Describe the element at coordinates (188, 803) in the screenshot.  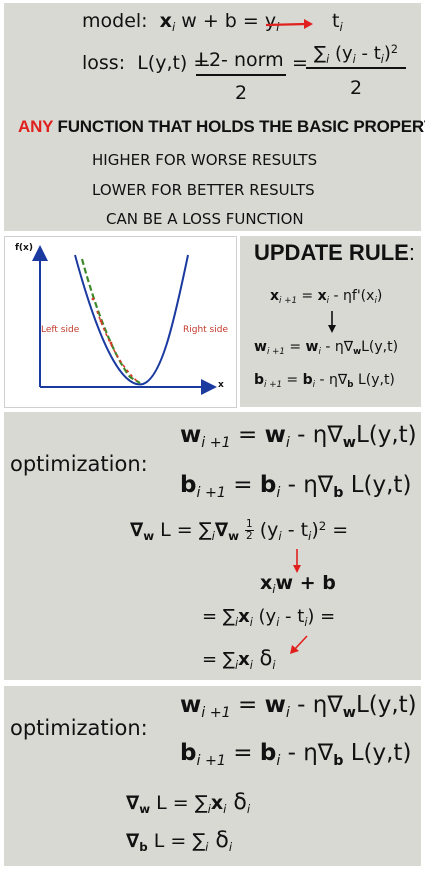
I see `gradient-w-final: ∇w L = ∑ixi δi` at that location.